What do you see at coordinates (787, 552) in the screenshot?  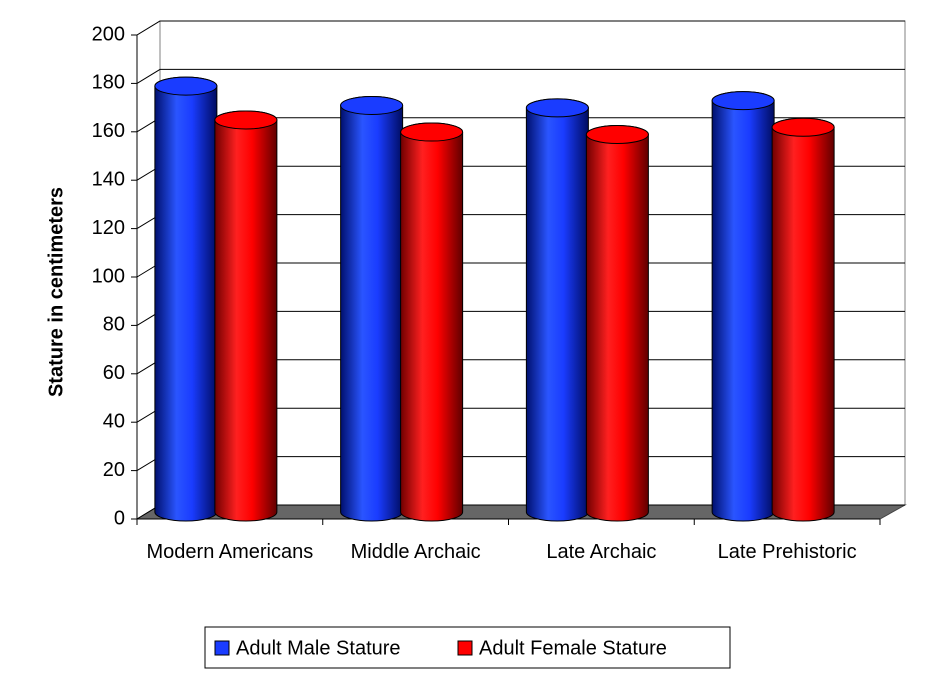 I see `x-tick-label: Late Prehistoric` at bounding box center [787, 552].